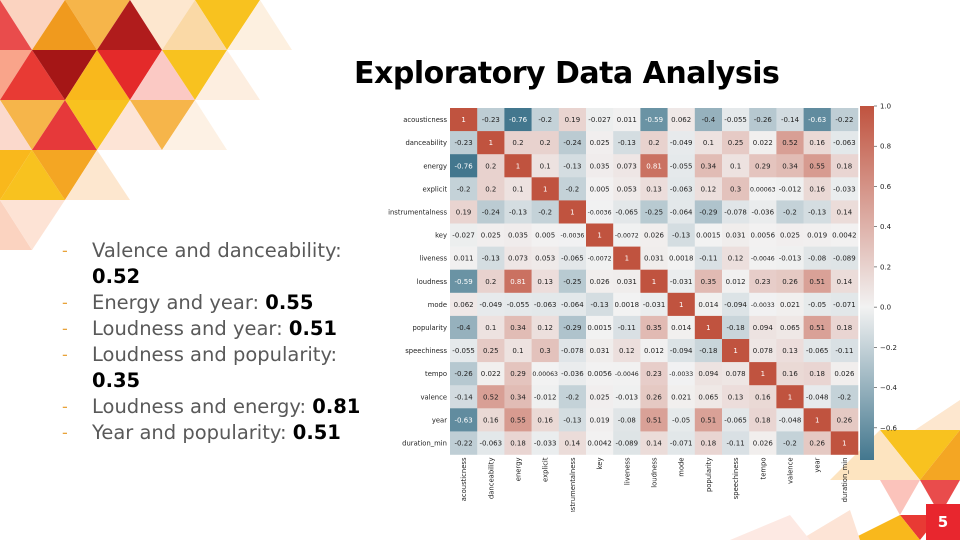  Describe the element at coordinates (736, 328) in the screenshot. I see `heatmap-cell-label: -0.18` at that location.